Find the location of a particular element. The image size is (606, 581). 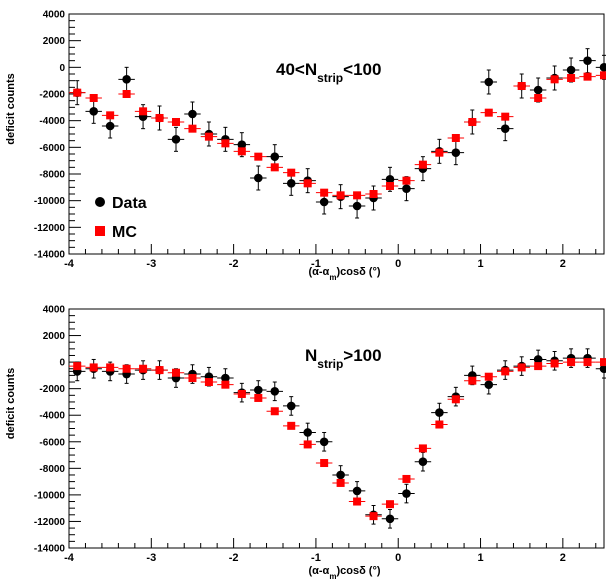

legend: Data MC is located at coordinates (121, 218).